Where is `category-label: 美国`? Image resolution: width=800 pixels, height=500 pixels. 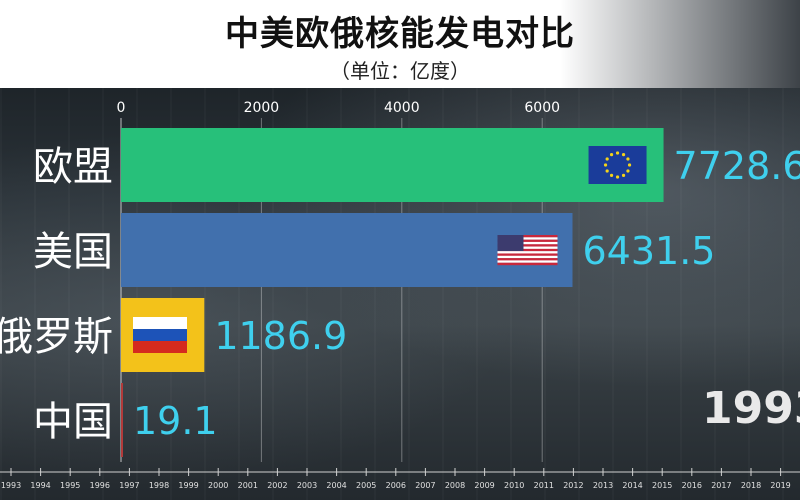 category-label: 美国 is located at coordinates (73, 252).